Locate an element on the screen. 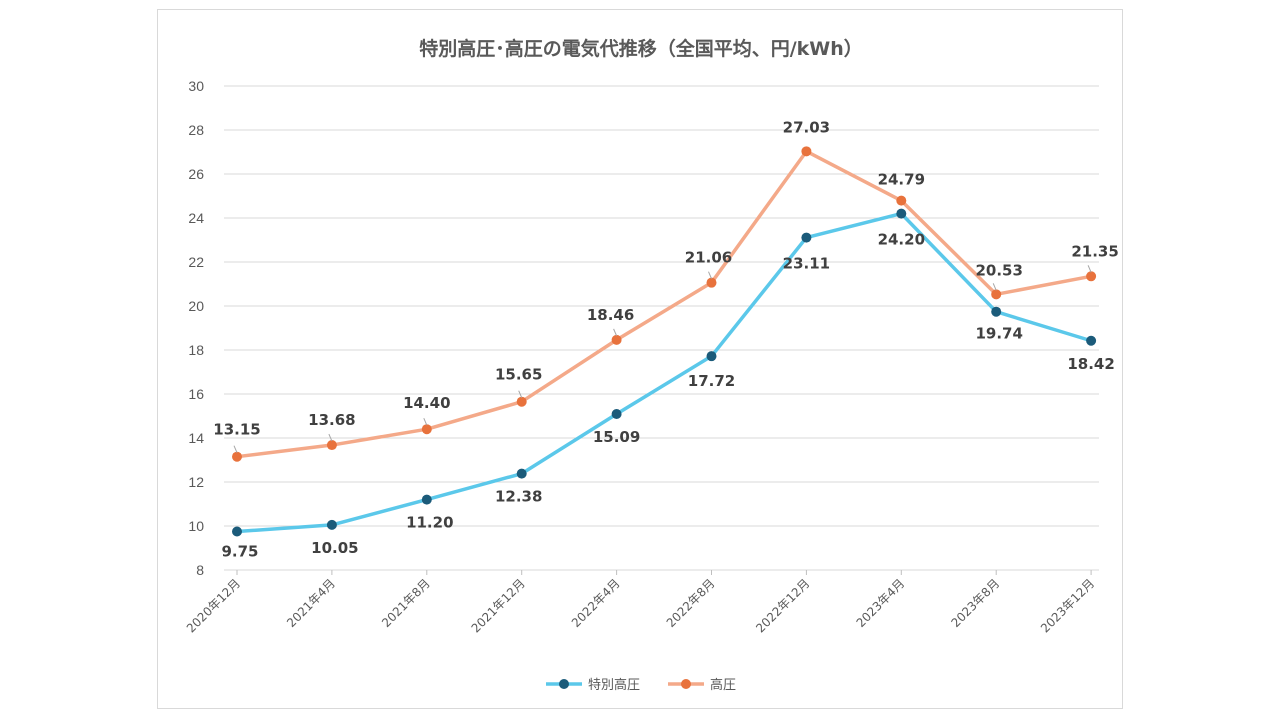 The width and height of the screenshot is (1280, 720). data-label: 27.03 is located at coordinates (806, 127).